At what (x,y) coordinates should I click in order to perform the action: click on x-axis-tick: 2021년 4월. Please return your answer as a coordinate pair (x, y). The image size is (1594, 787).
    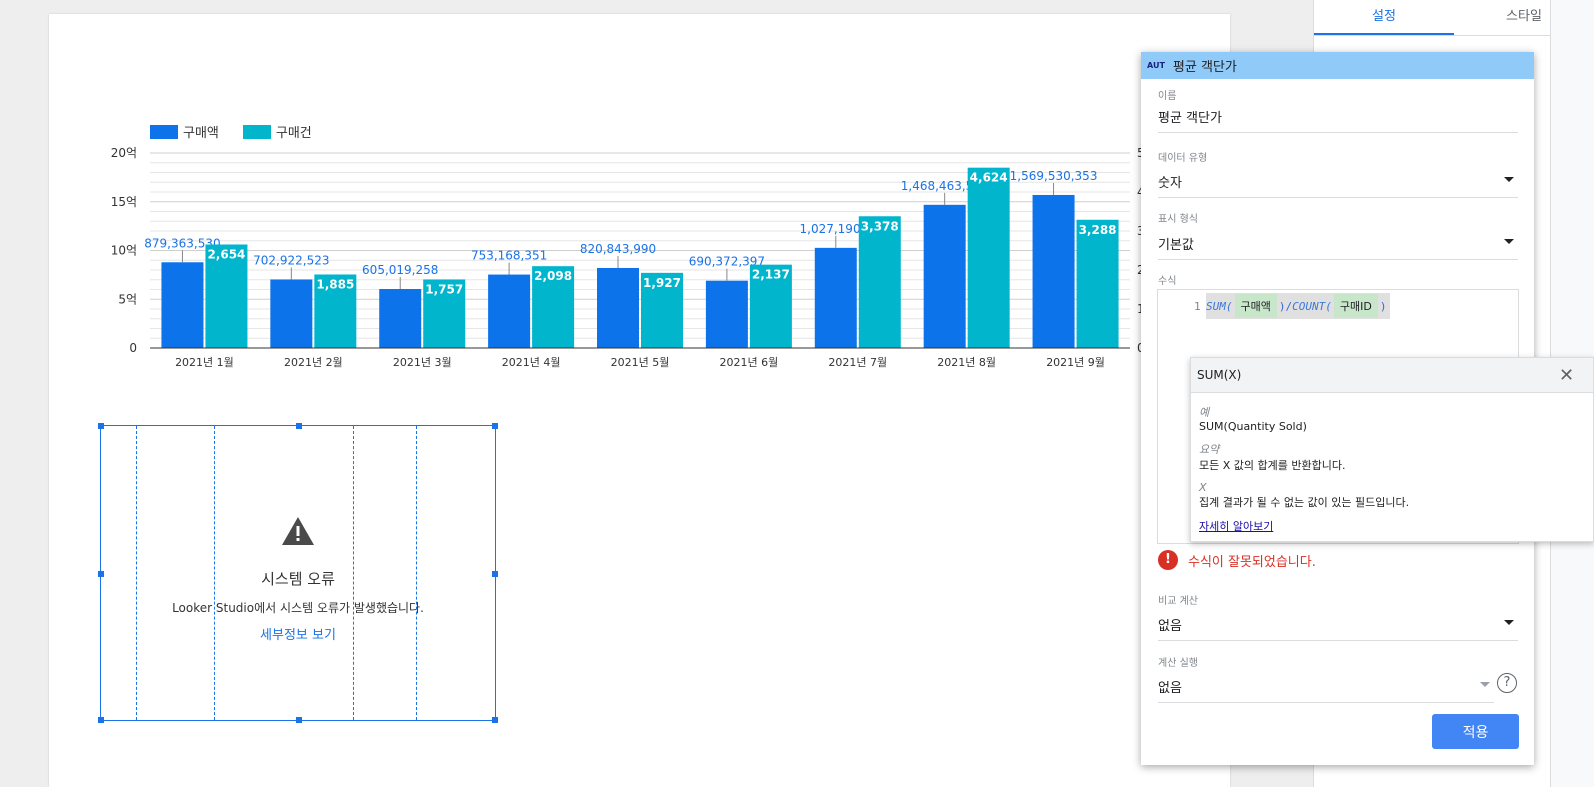
    Looking at the image, I should click on (531, 362).